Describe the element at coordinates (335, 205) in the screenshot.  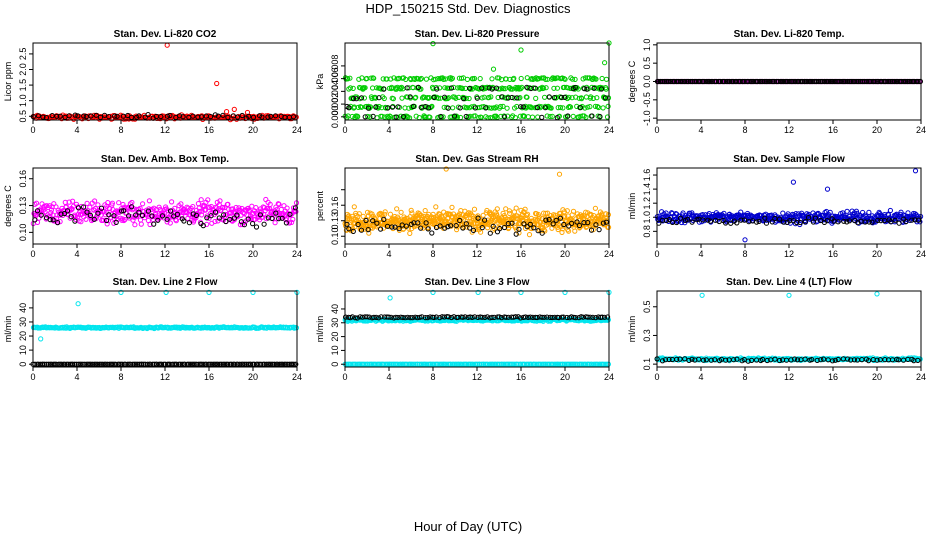
I see `y-tick-label: 0.16` at that location.